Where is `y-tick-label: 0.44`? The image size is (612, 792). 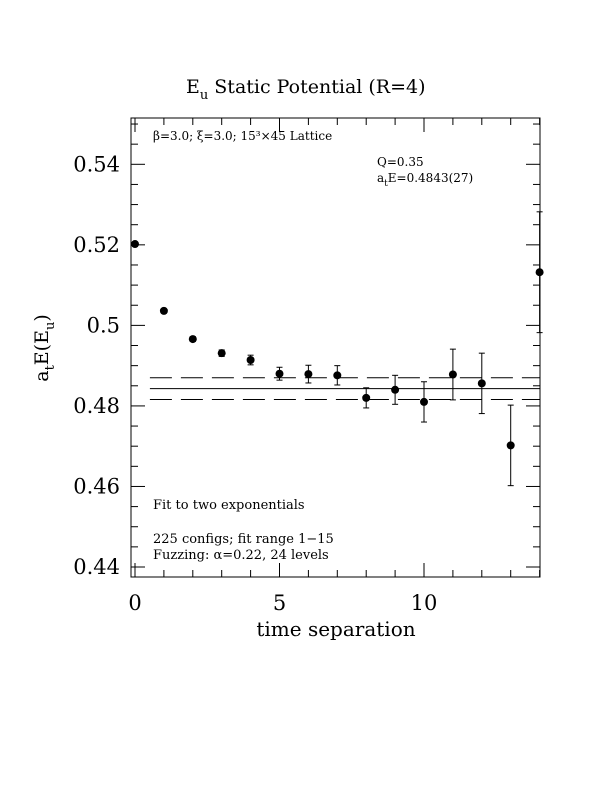
y-tick-label: 0.44 is located at coordinates (96, 567).